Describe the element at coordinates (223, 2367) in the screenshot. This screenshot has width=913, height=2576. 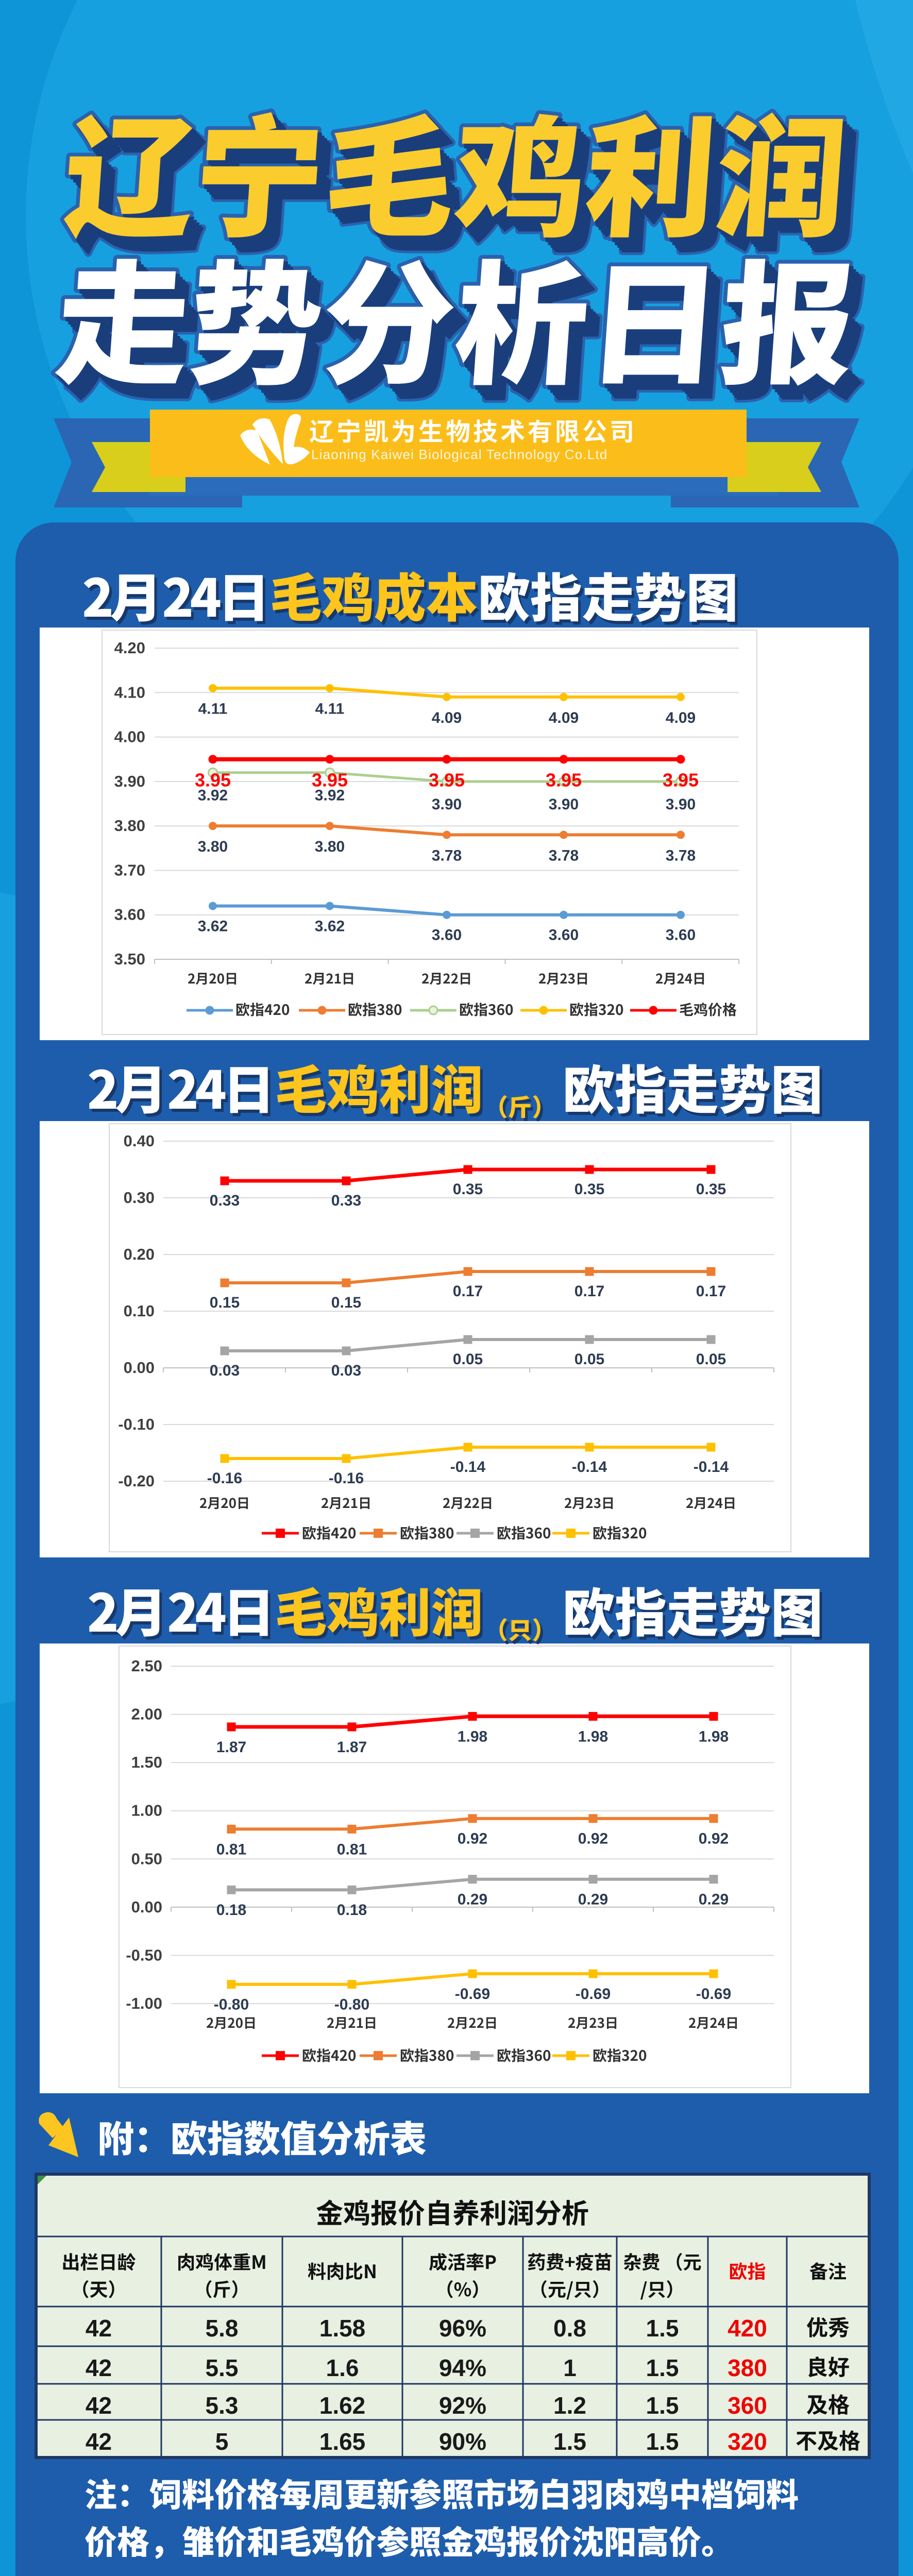
I see `svg-text: 5.5` at that location.